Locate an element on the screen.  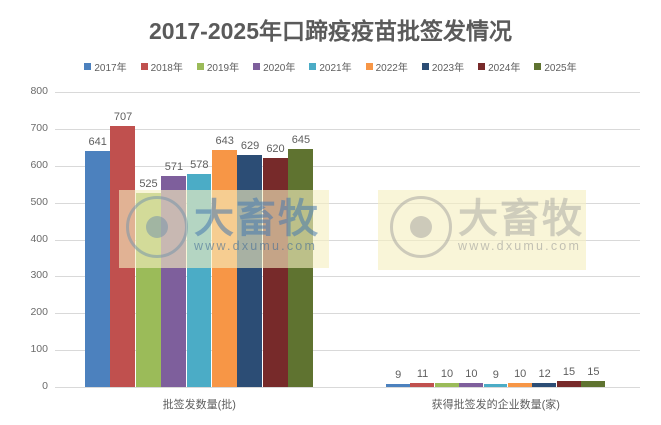
y-axis-tick-label: 300 is located at coordinates (39, 275).